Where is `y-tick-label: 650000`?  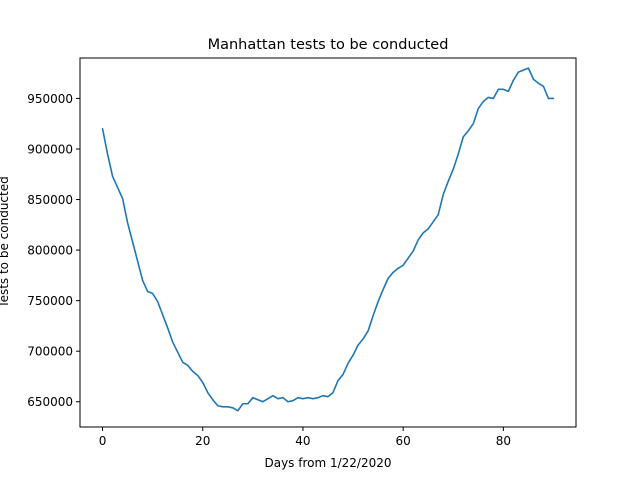
y-tick-label: 650000 is located at coordinates (50, 402).